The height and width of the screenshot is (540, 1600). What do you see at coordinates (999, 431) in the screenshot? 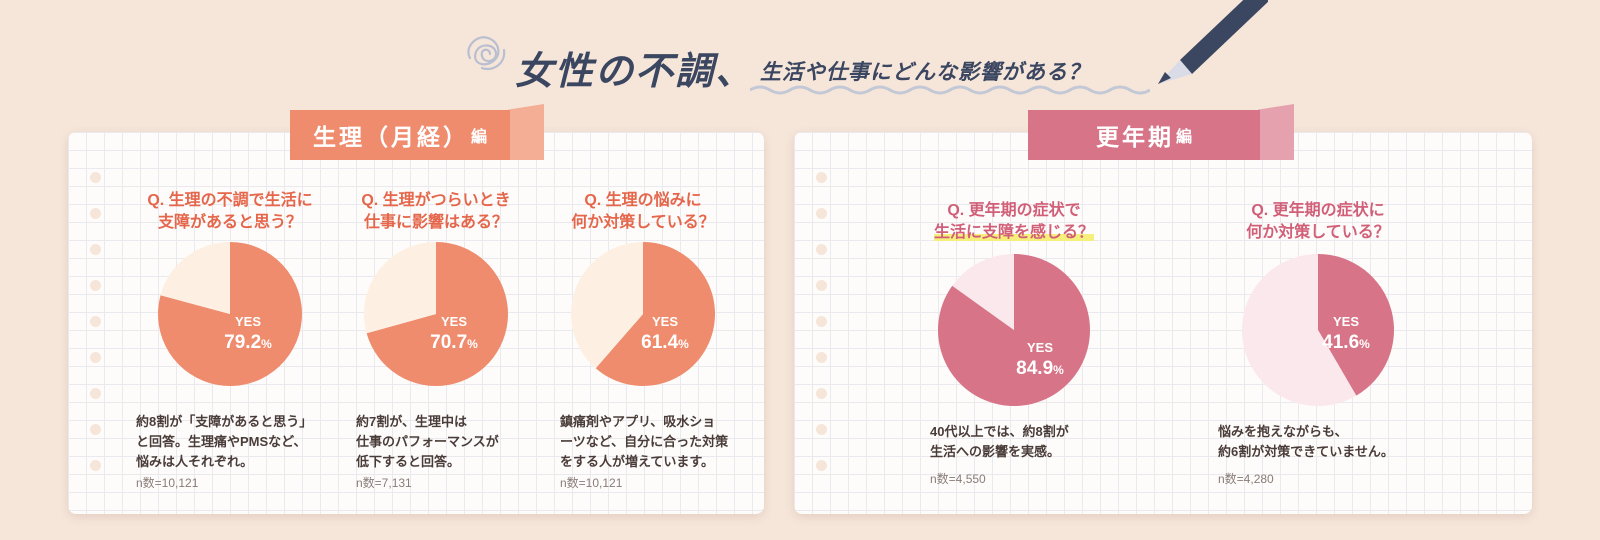
I see `description-line: 40代以上では、約8割が` at bounding box center [999, 431].